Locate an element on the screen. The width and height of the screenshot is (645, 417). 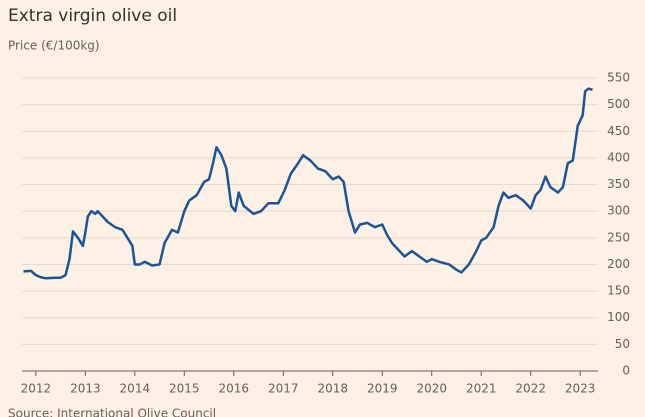
y-tick-label: 350 is located at coordinates (618, 184).